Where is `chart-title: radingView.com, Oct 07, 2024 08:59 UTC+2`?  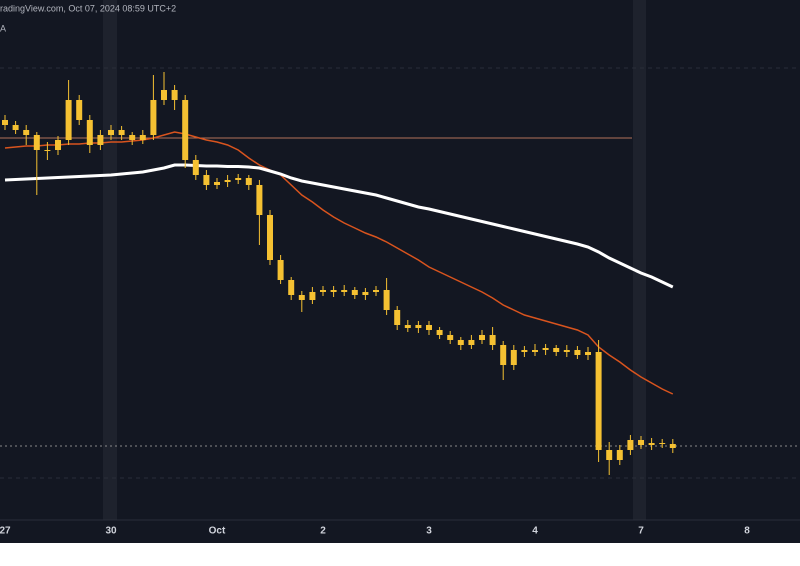 chart-title: radingView.com, Oct 07, 2024 08:59 UTC+2 is located at coordinates (88, 8).